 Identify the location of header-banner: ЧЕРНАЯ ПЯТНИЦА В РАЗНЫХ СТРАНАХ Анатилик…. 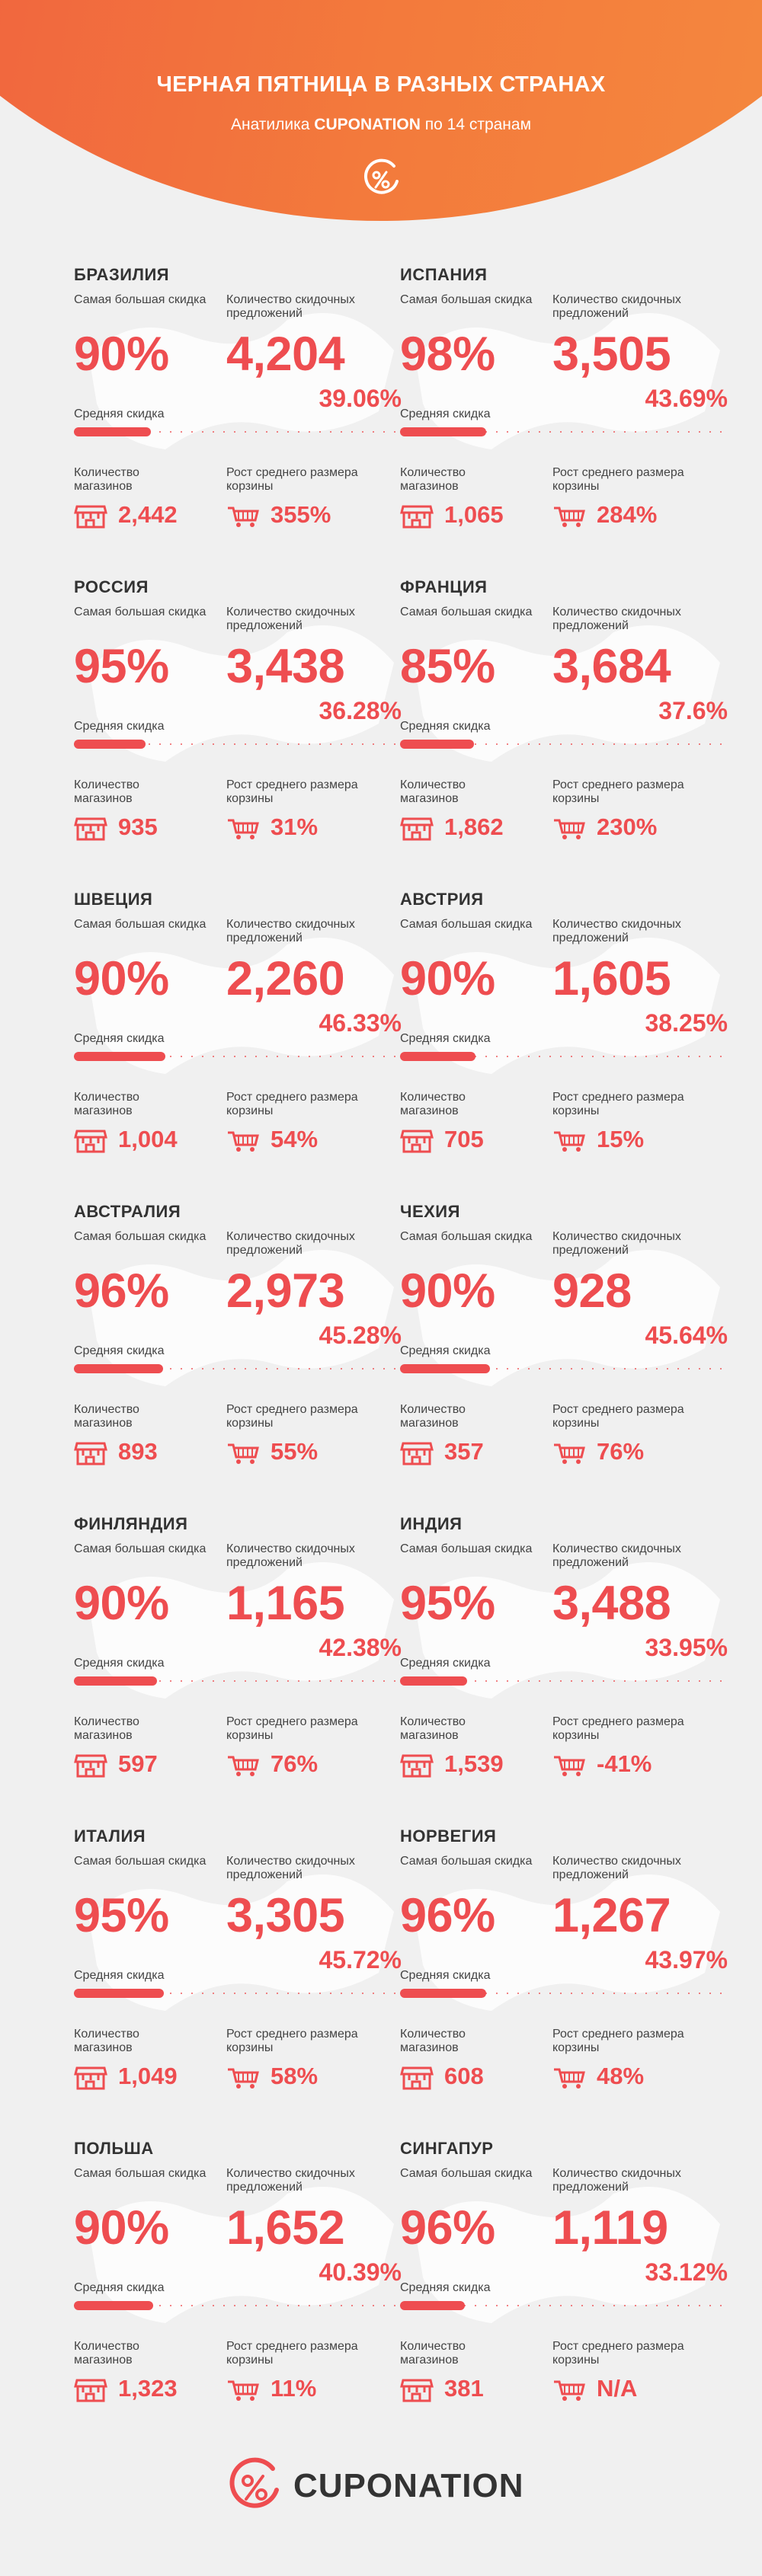
(381, 110).